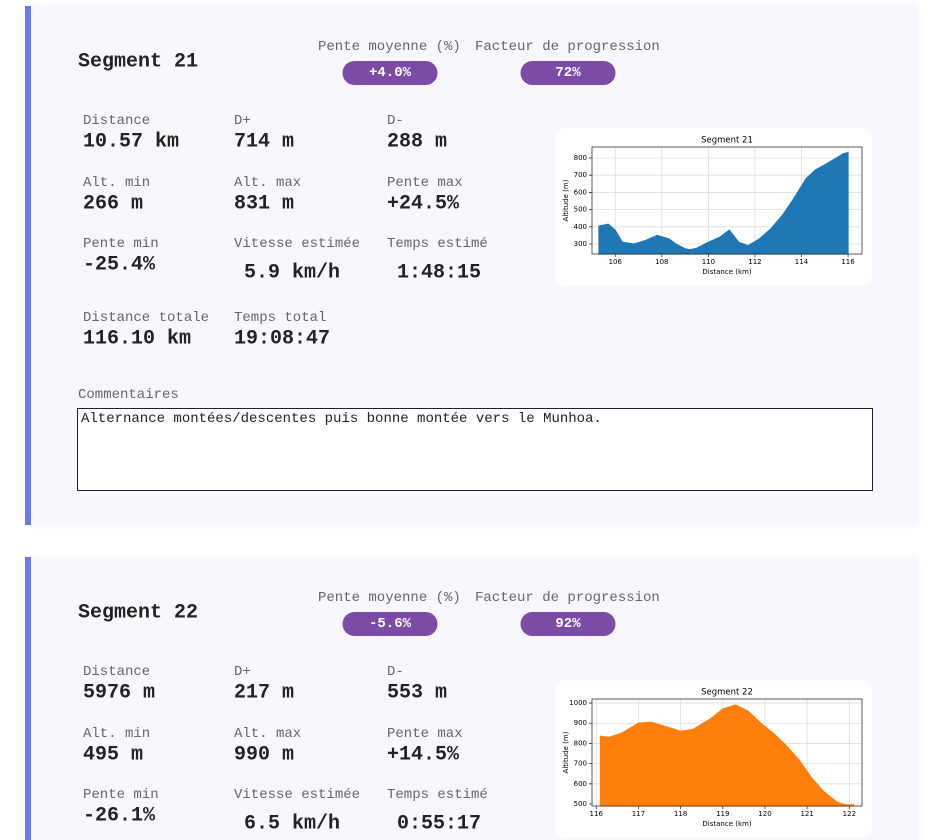 This screenshot has height=840, width=944. Describe the element at coordinates (128, 395) in the screenshot. I see `comment-label: Commentaires` at that location.